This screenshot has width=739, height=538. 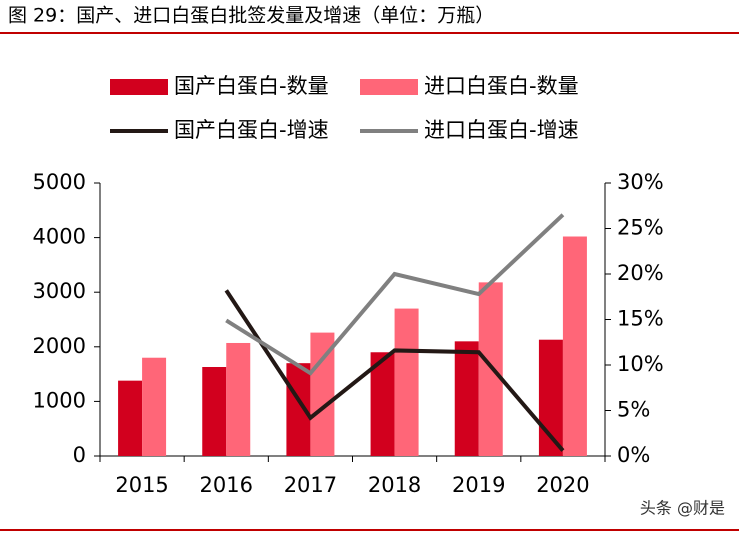 What do you see at coordinates (59, 182) in the screenshot?
I see `y-tick-label: 5000` at bounding box center [59, 182].